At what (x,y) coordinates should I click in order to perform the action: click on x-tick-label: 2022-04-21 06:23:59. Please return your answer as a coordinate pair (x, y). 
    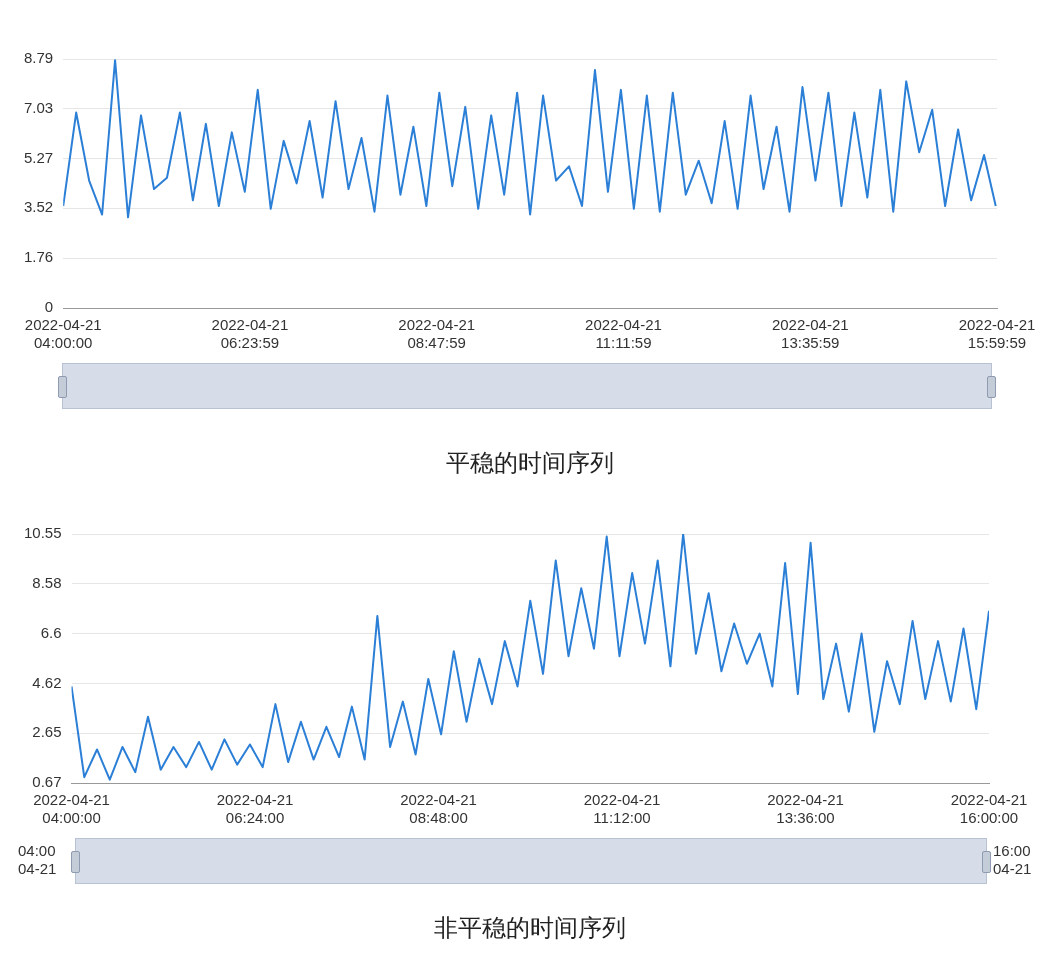
    Looking at the image, I should click on (250, 334).